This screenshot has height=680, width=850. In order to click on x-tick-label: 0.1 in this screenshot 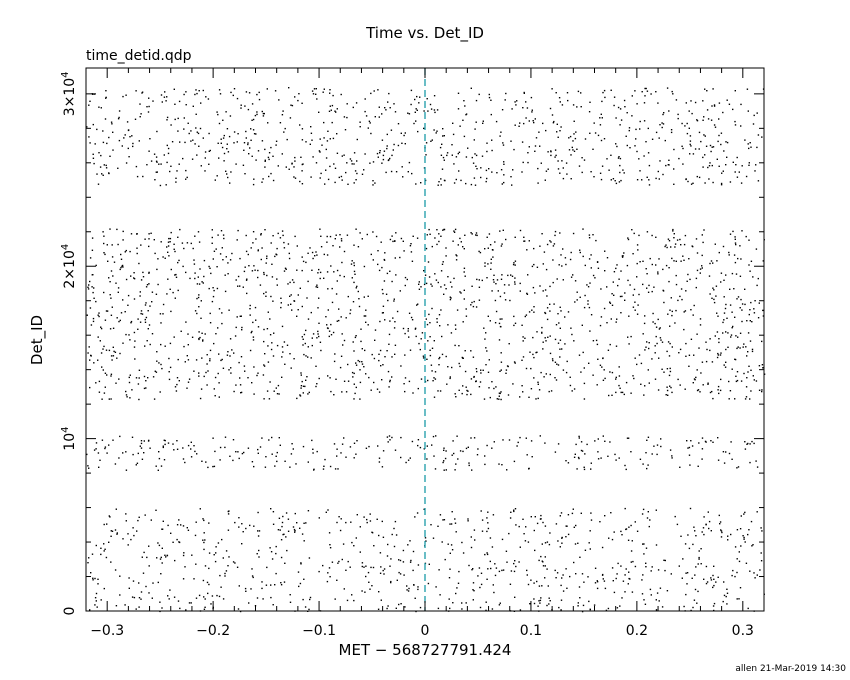, I will do `click(531, 631)`.